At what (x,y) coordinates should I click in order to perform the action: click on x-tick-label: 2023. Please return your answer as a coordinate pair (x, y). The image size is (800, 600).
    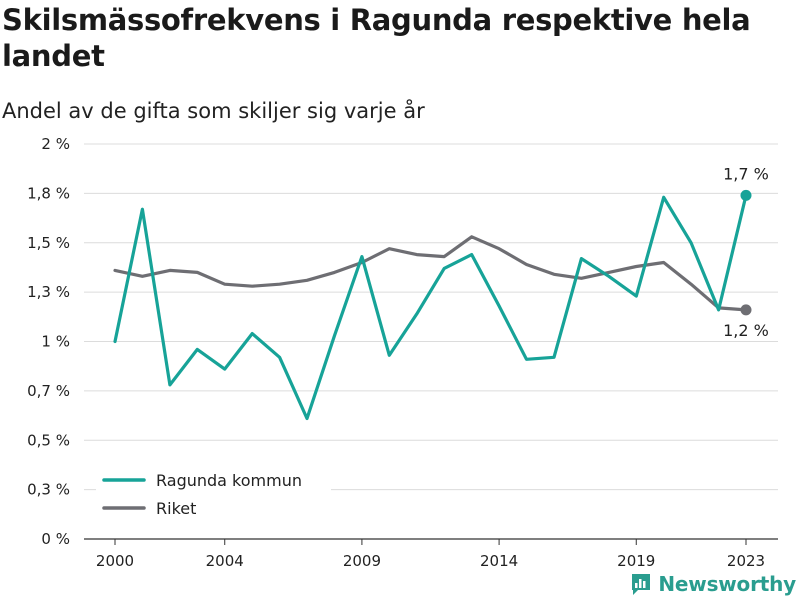
    Looking at the image, I should click on (746, 561).